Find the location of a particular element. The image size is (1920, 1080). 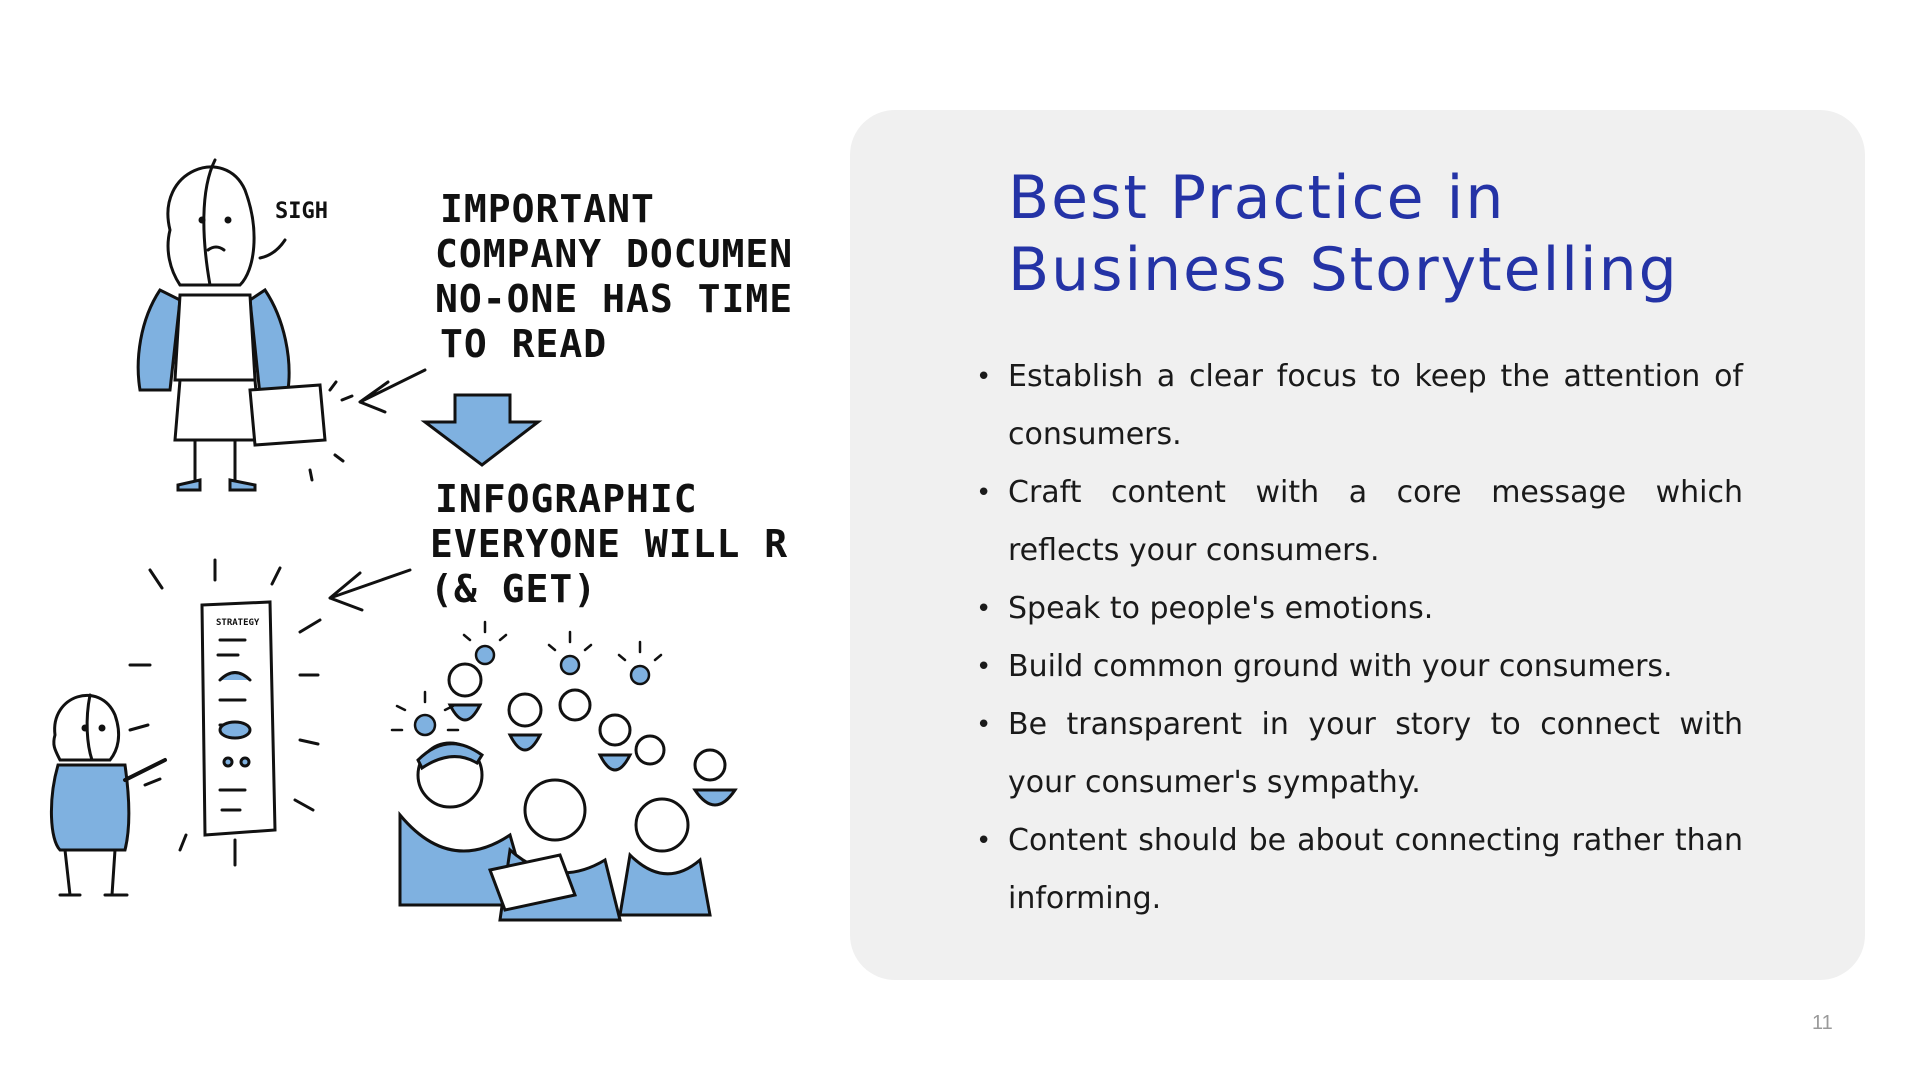

caption-line: COMPANY DOCUMENT is located at coordinates (612, 254).